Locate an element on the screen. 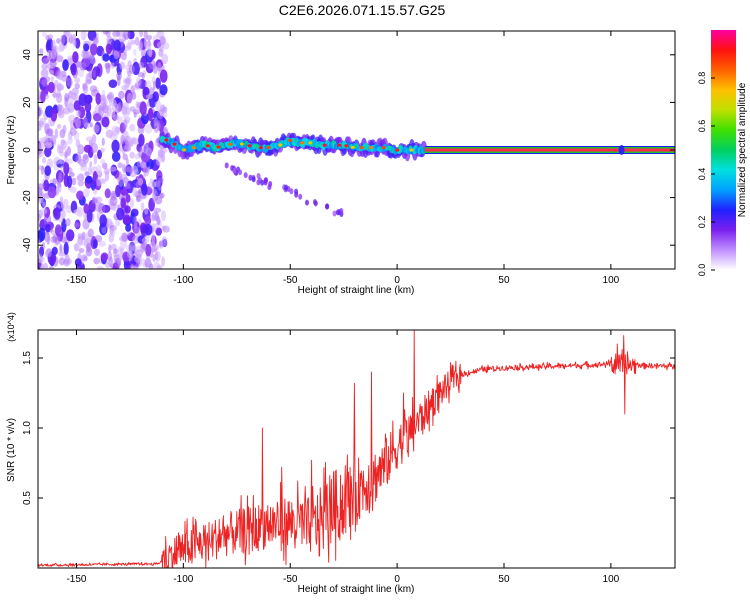 The image size is (750, 600). y-tick-label: 0 is located at coordinates (27, 150).